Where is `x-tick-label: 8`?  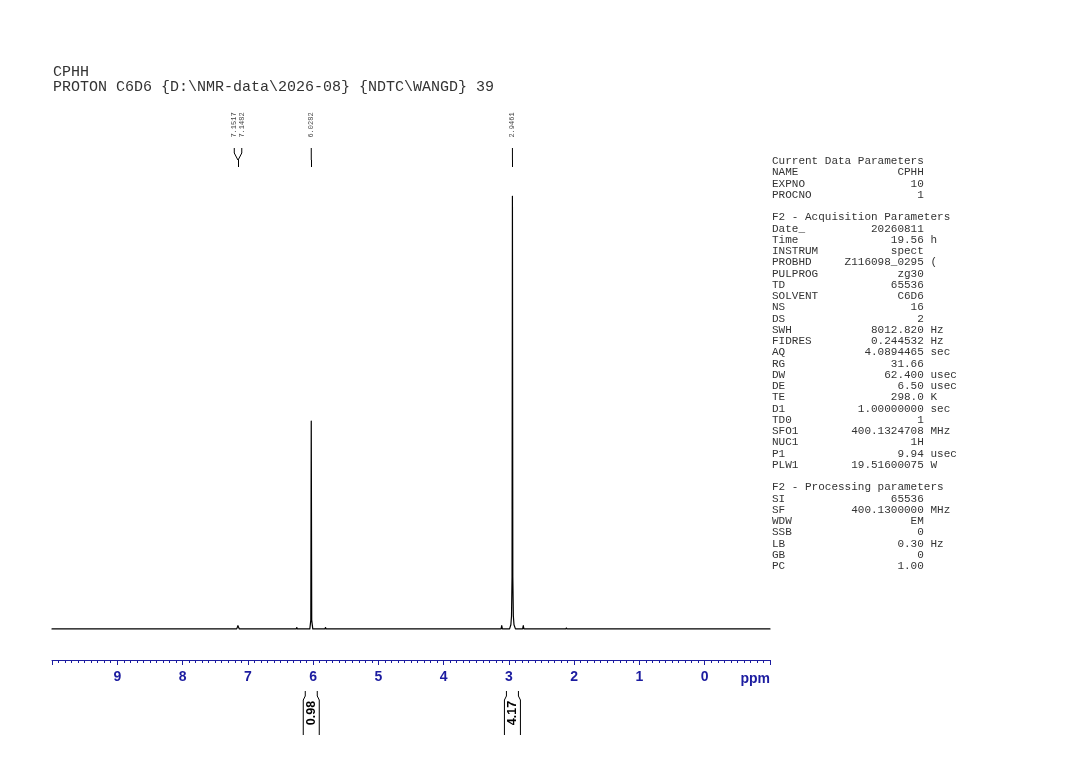 x-tick-label: 8 is located at coordinates (182, 676).